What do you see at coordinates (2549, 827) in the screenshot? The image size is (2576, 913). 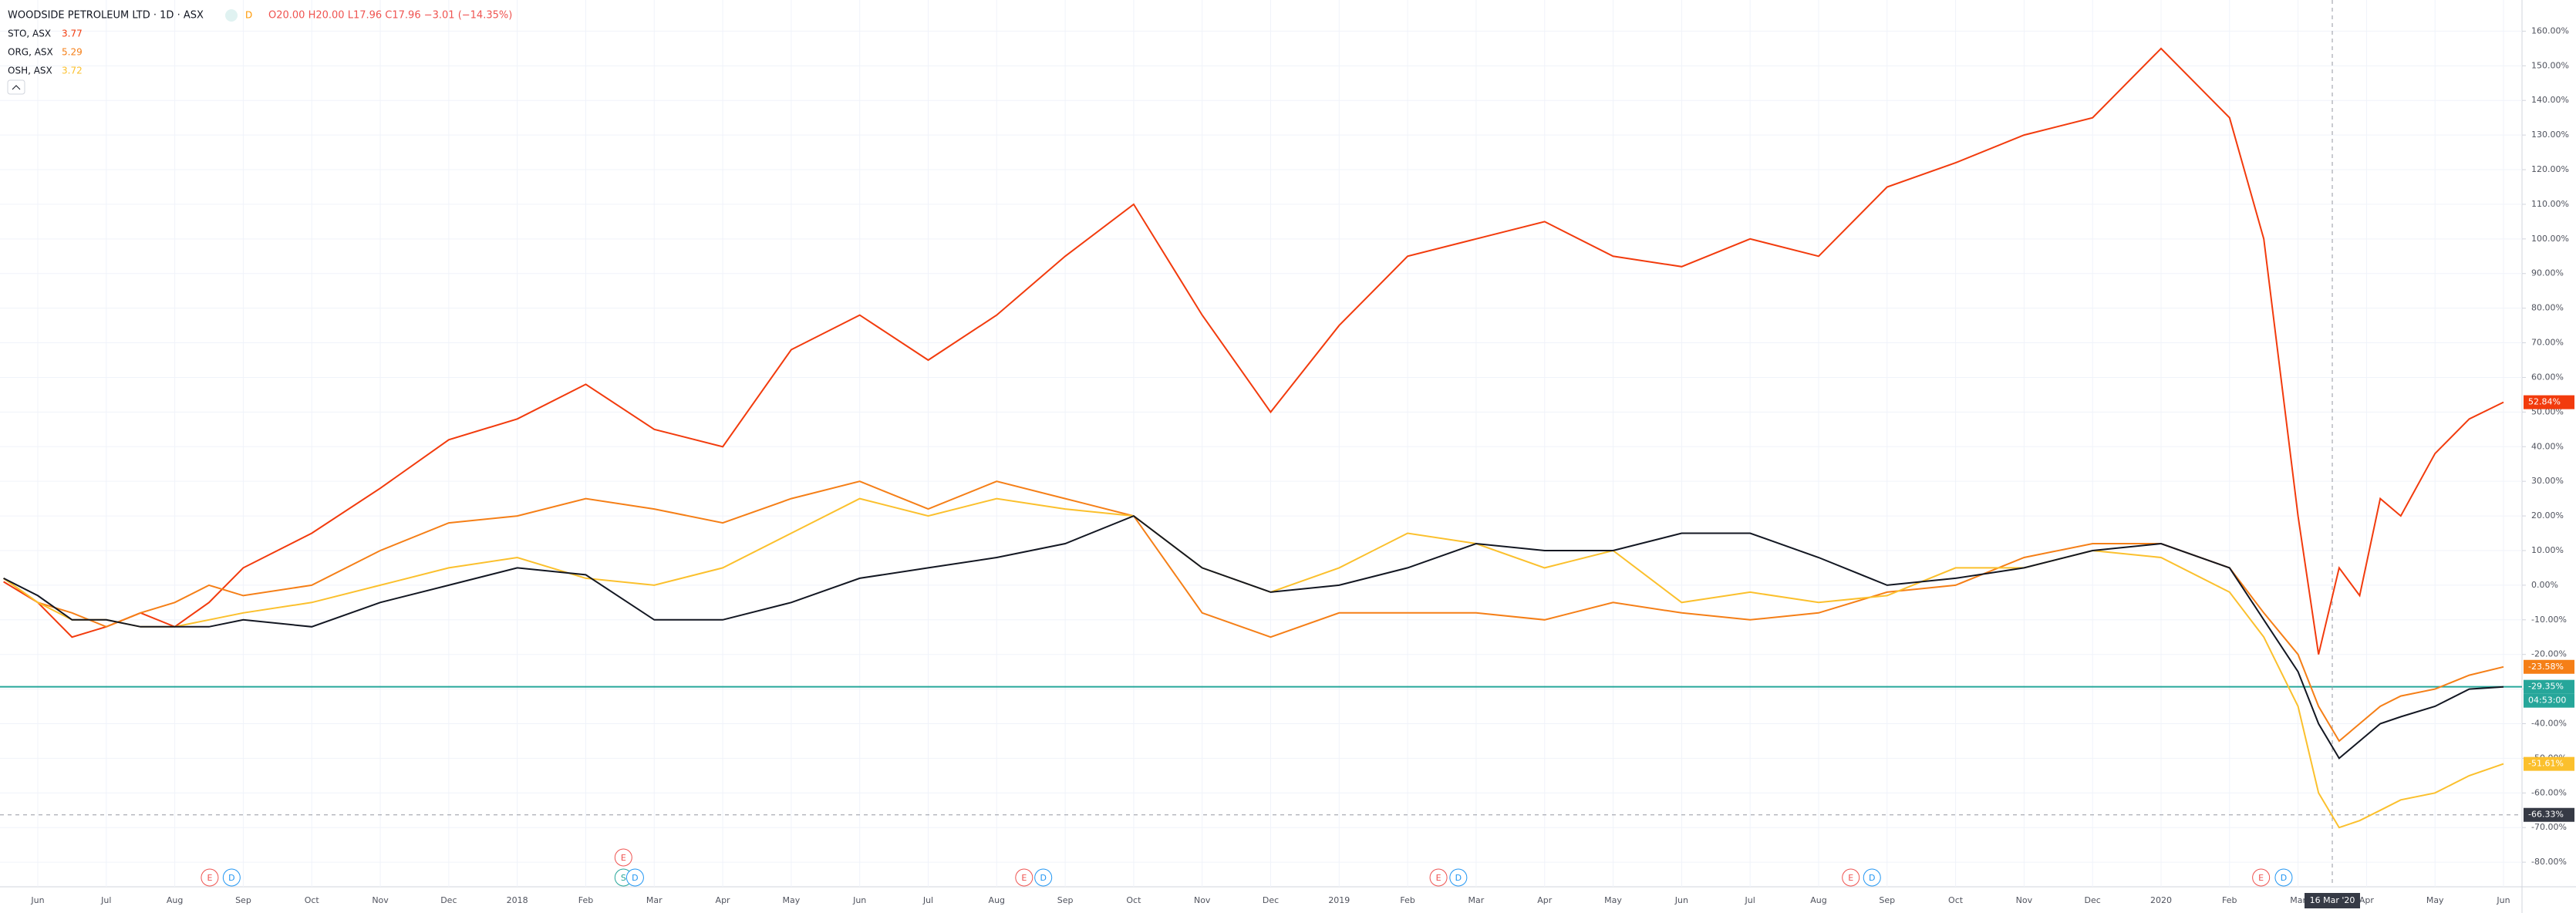 I see `y-tick-label: -70.00%` at bounding box center [2549, 827].